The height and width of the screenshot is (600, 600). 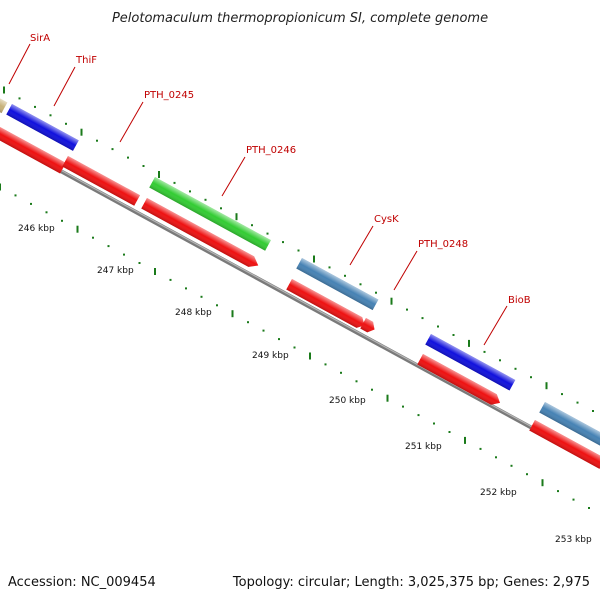 I want to click on gene-bar-thif, so click(x=42, y=127).